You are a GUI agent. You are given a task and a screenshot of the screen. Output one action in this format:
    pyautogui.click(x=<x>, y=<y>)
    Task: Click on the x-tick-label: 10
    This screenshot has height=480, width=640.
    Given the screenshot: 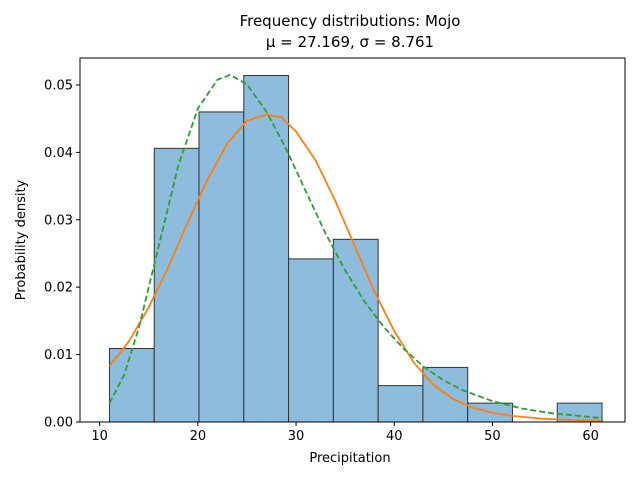 What is the action you would take?
    pyautogui.click(x=99, y=436)
    